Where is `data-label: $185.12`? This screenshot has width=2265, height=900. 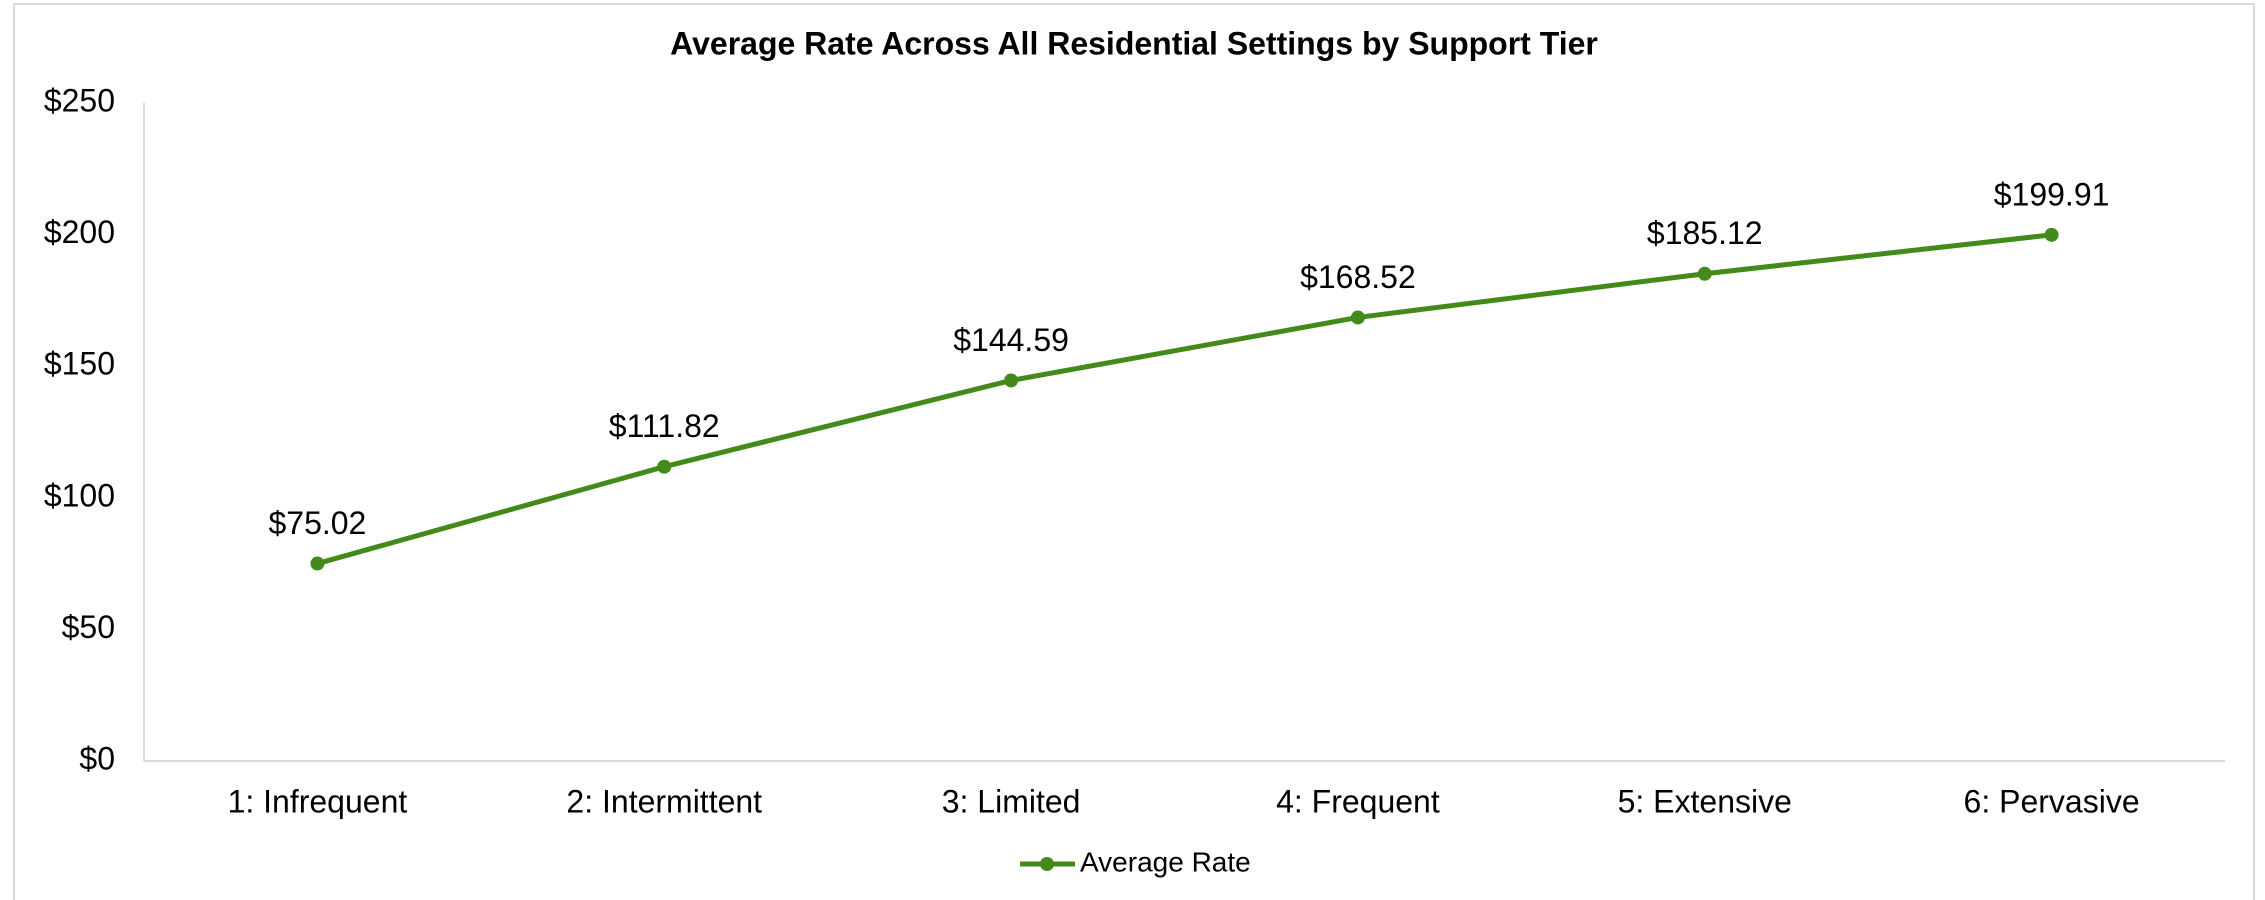
data-label: $185.12 is located at coordinates (1705, 233).